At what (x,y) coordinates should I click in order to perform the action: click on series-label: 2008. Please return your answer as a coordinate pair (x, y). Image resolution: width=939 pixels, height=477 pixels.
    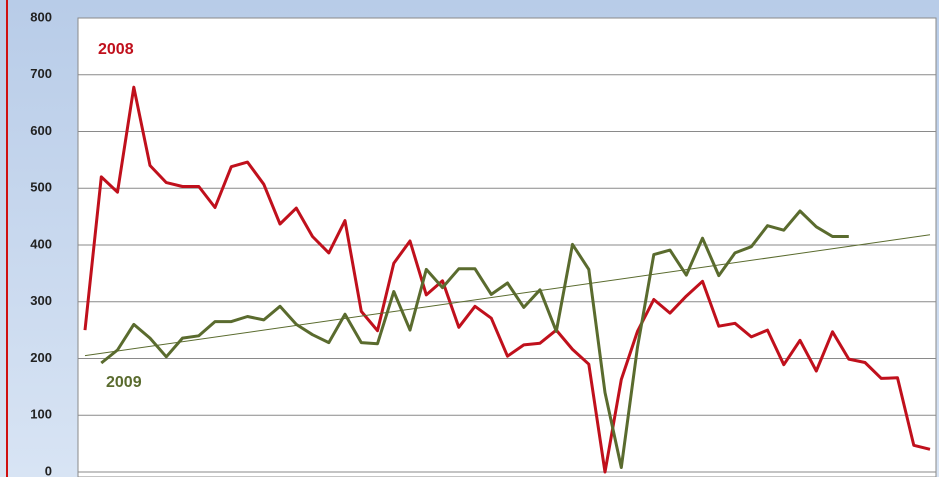
    Looking at the image, I should click on (116, 49).